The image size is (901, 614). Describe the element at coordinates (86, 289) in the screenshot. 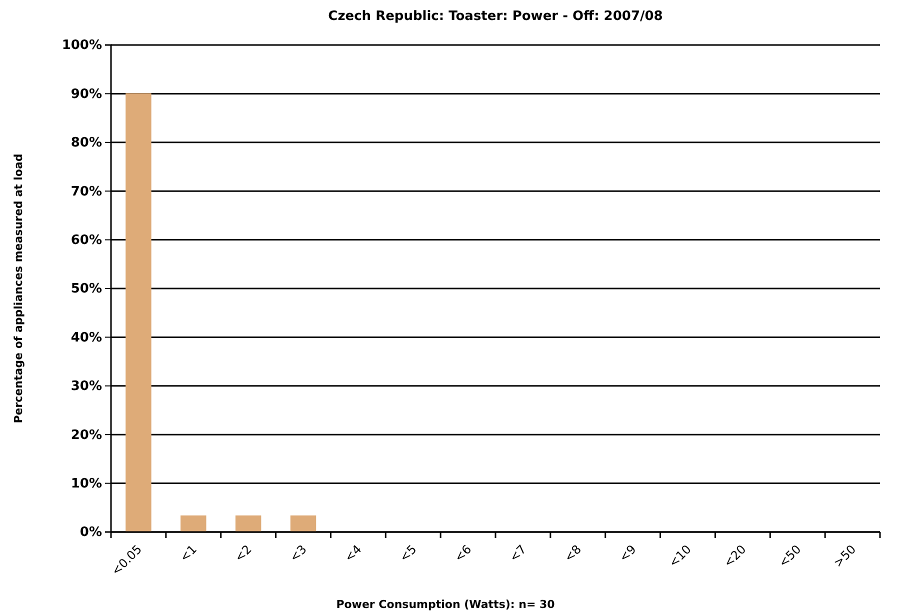

I see `y-tick-label: 50%` at that location.